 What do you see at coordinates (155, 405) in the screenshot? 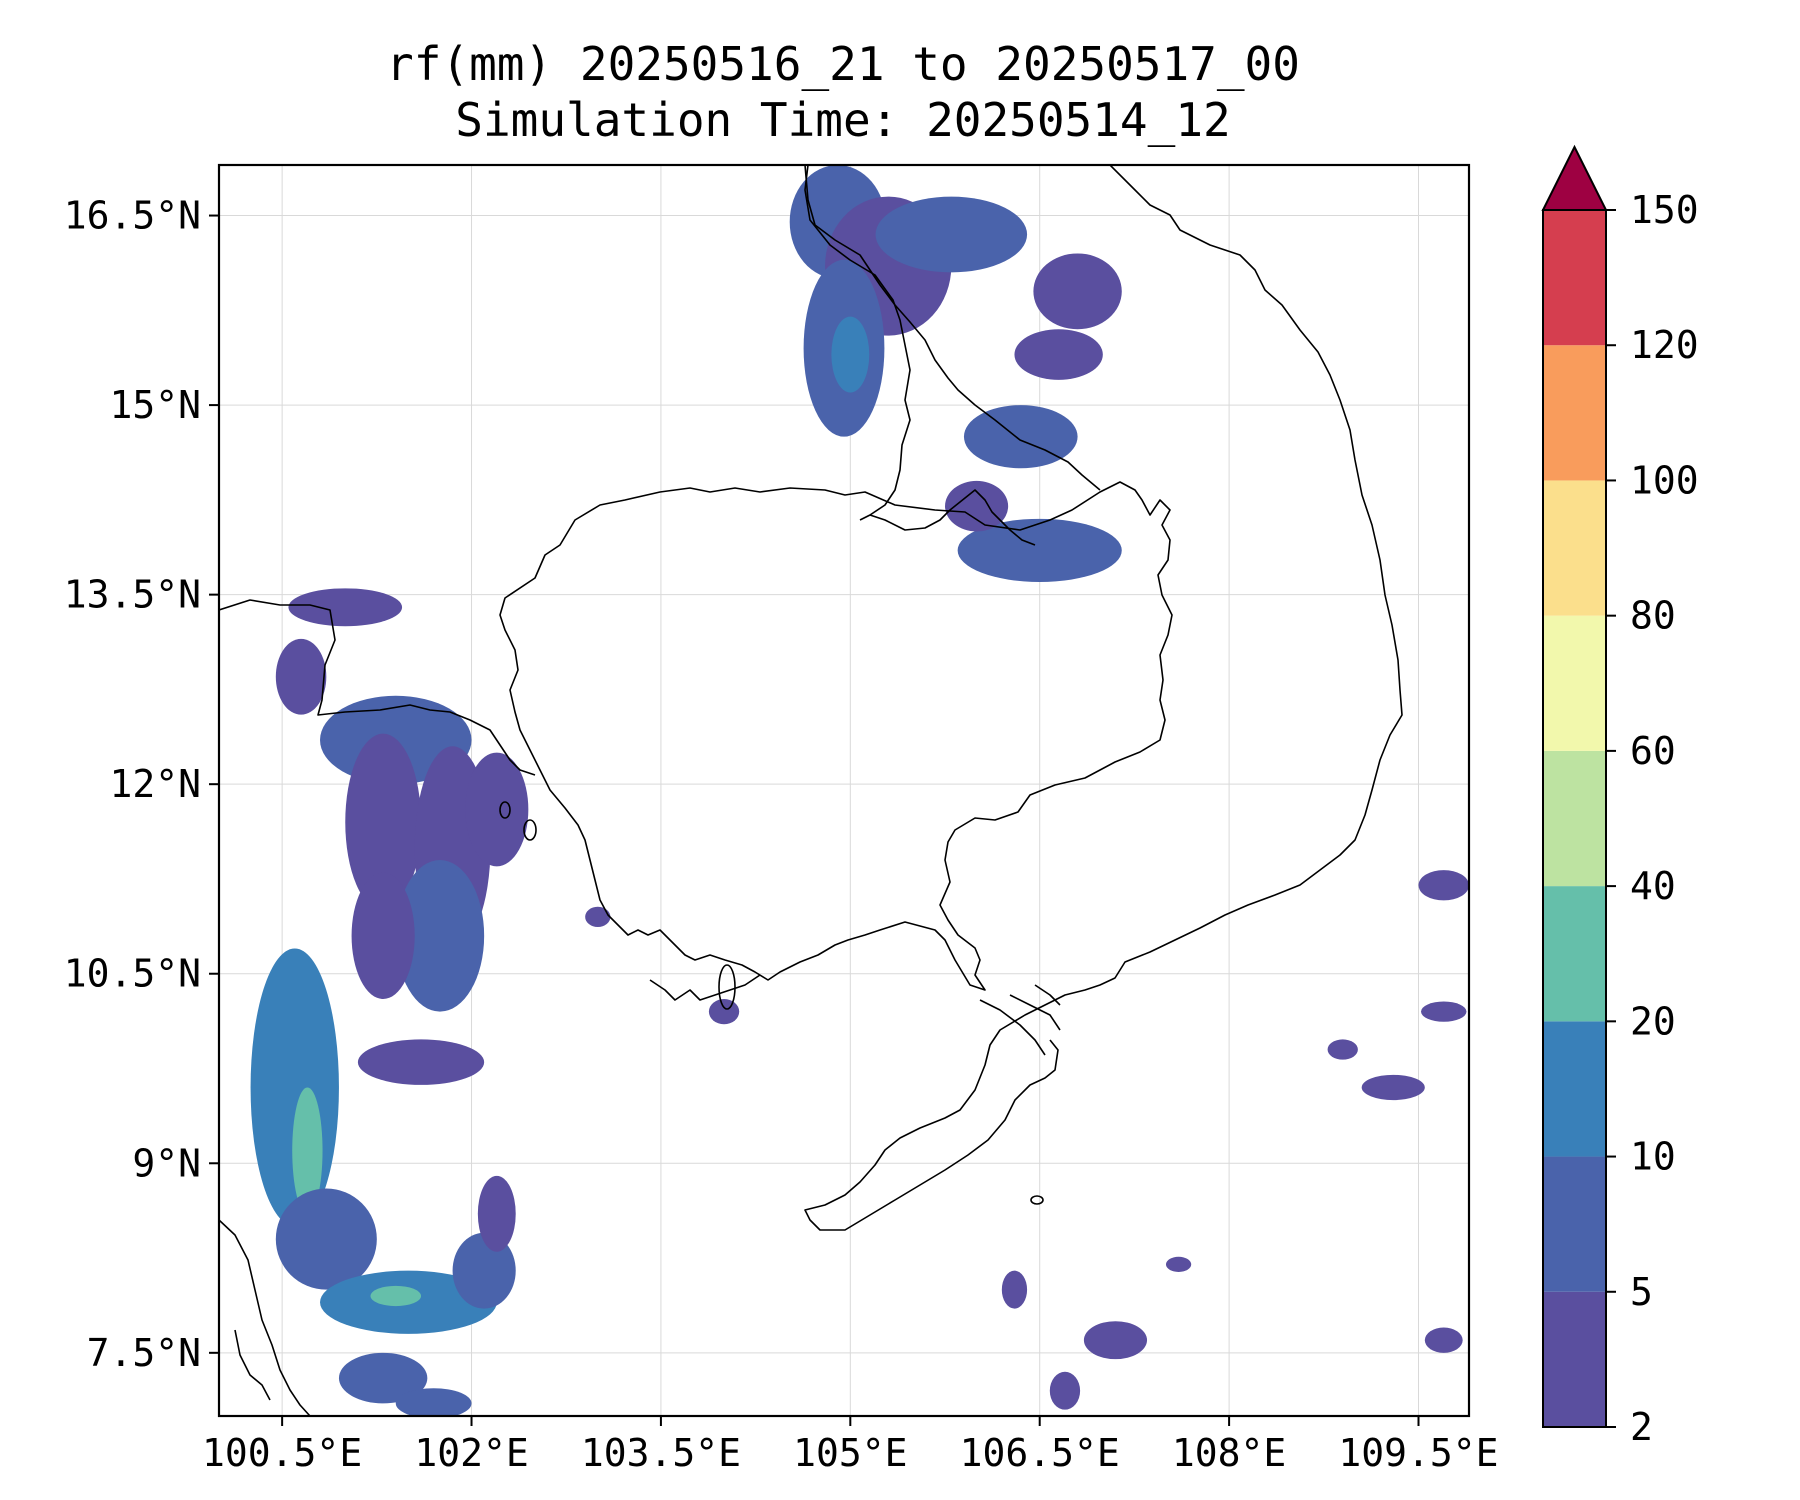
I see `lat-tick-label: 15°N` at bounding box center [155, 405].